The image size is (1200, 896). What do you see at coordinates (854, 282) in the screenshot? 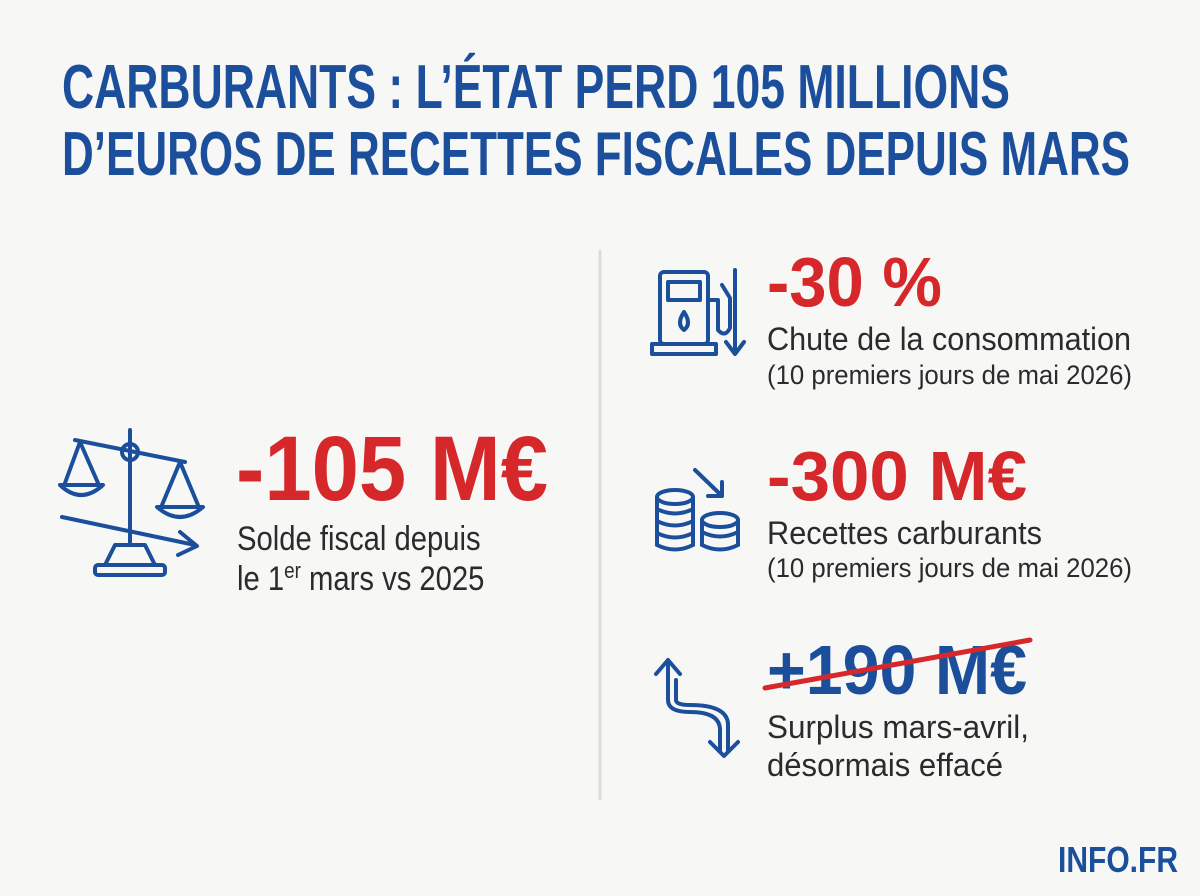
I see `stat-value: -30 %` at bounding box center [854, 282].